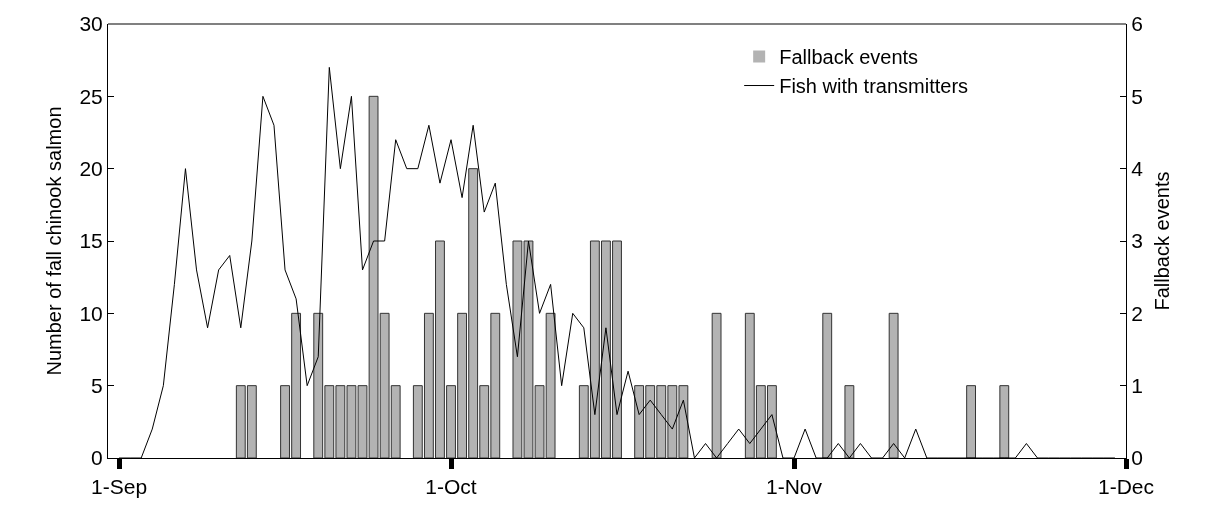 This screenshot has height=523, width=1212. What do you see at coordinates (1137, 458) in the screenshot?
I see `y2-tick-label: 0` at bounding box center [1137, 458].